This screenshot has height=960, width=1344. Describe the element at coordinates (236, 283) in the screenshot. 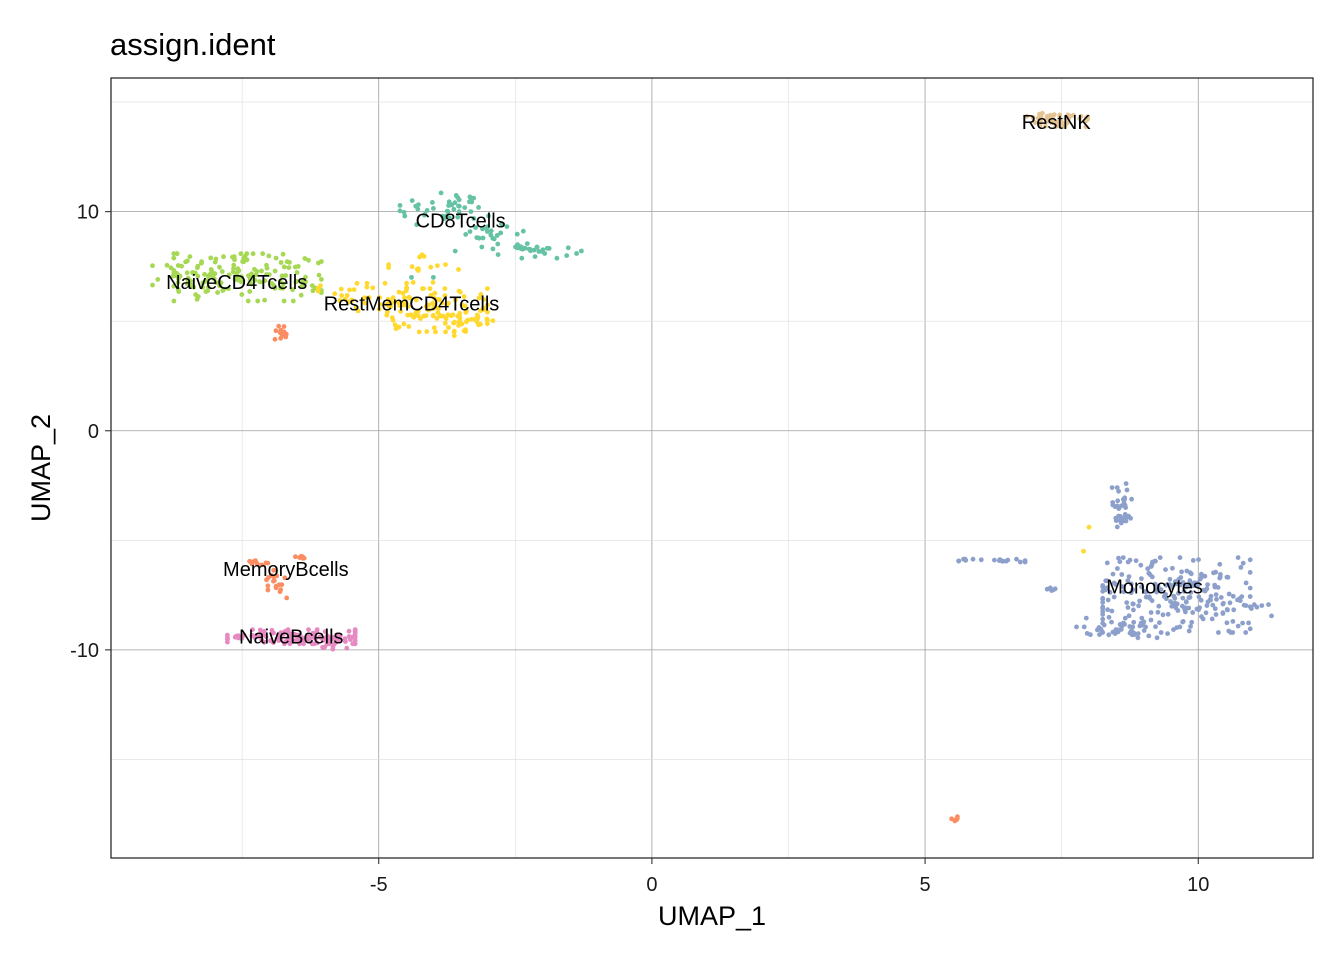

I see `cluster-label: NaiveCD4Tcells` at that location.